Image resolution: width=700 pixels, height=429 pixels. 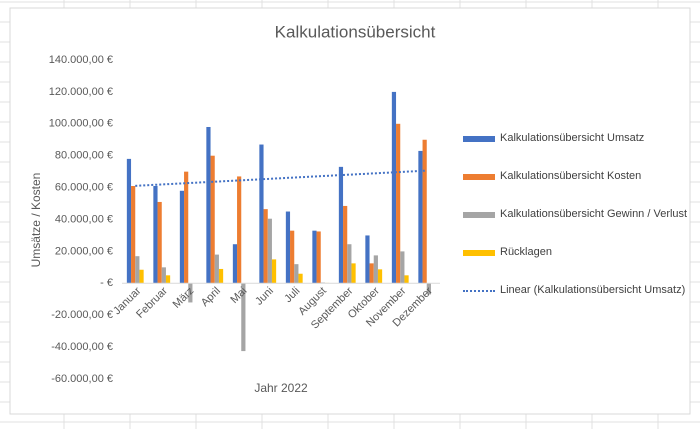 What do you see at coordinates (81, 60) in the screenshot?
I see `y-tick-label: 140.000,00 €` at bounding box center [81, 60].